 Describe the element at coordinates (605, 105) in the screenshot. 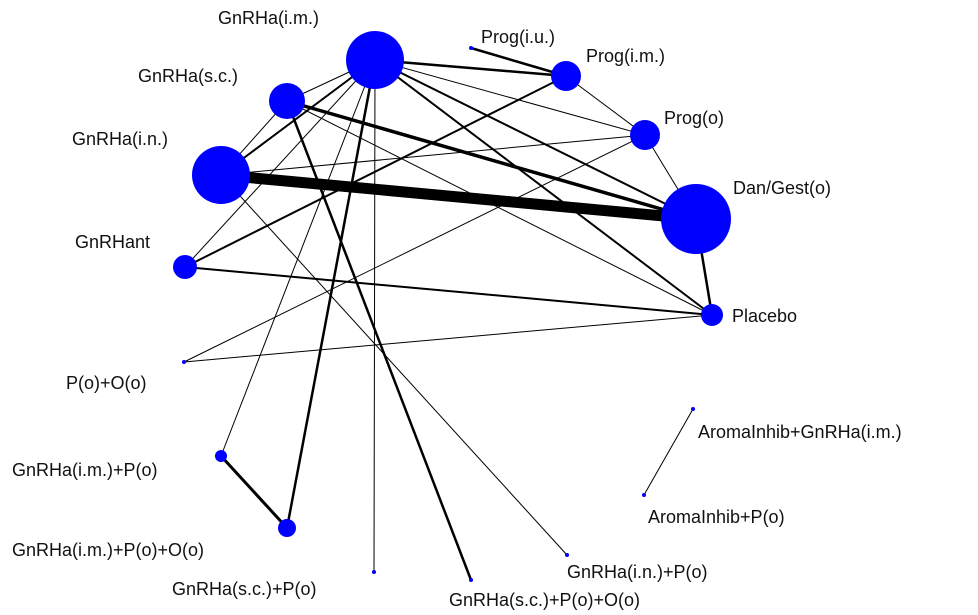

I see `edge-prog-im-prog-o` at that location.